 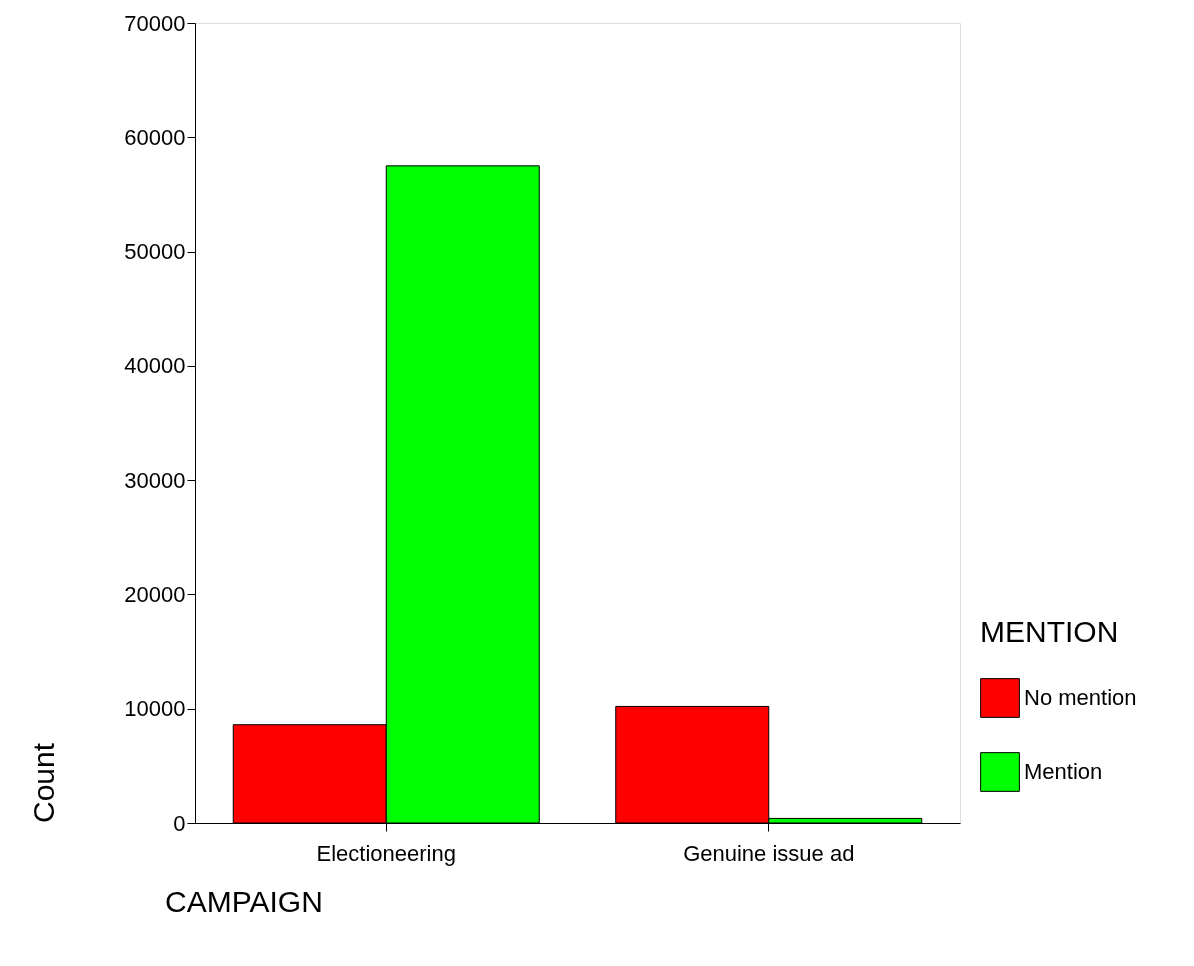 I want to click on y-tick-label: 10000, so click(x=155, y=709).